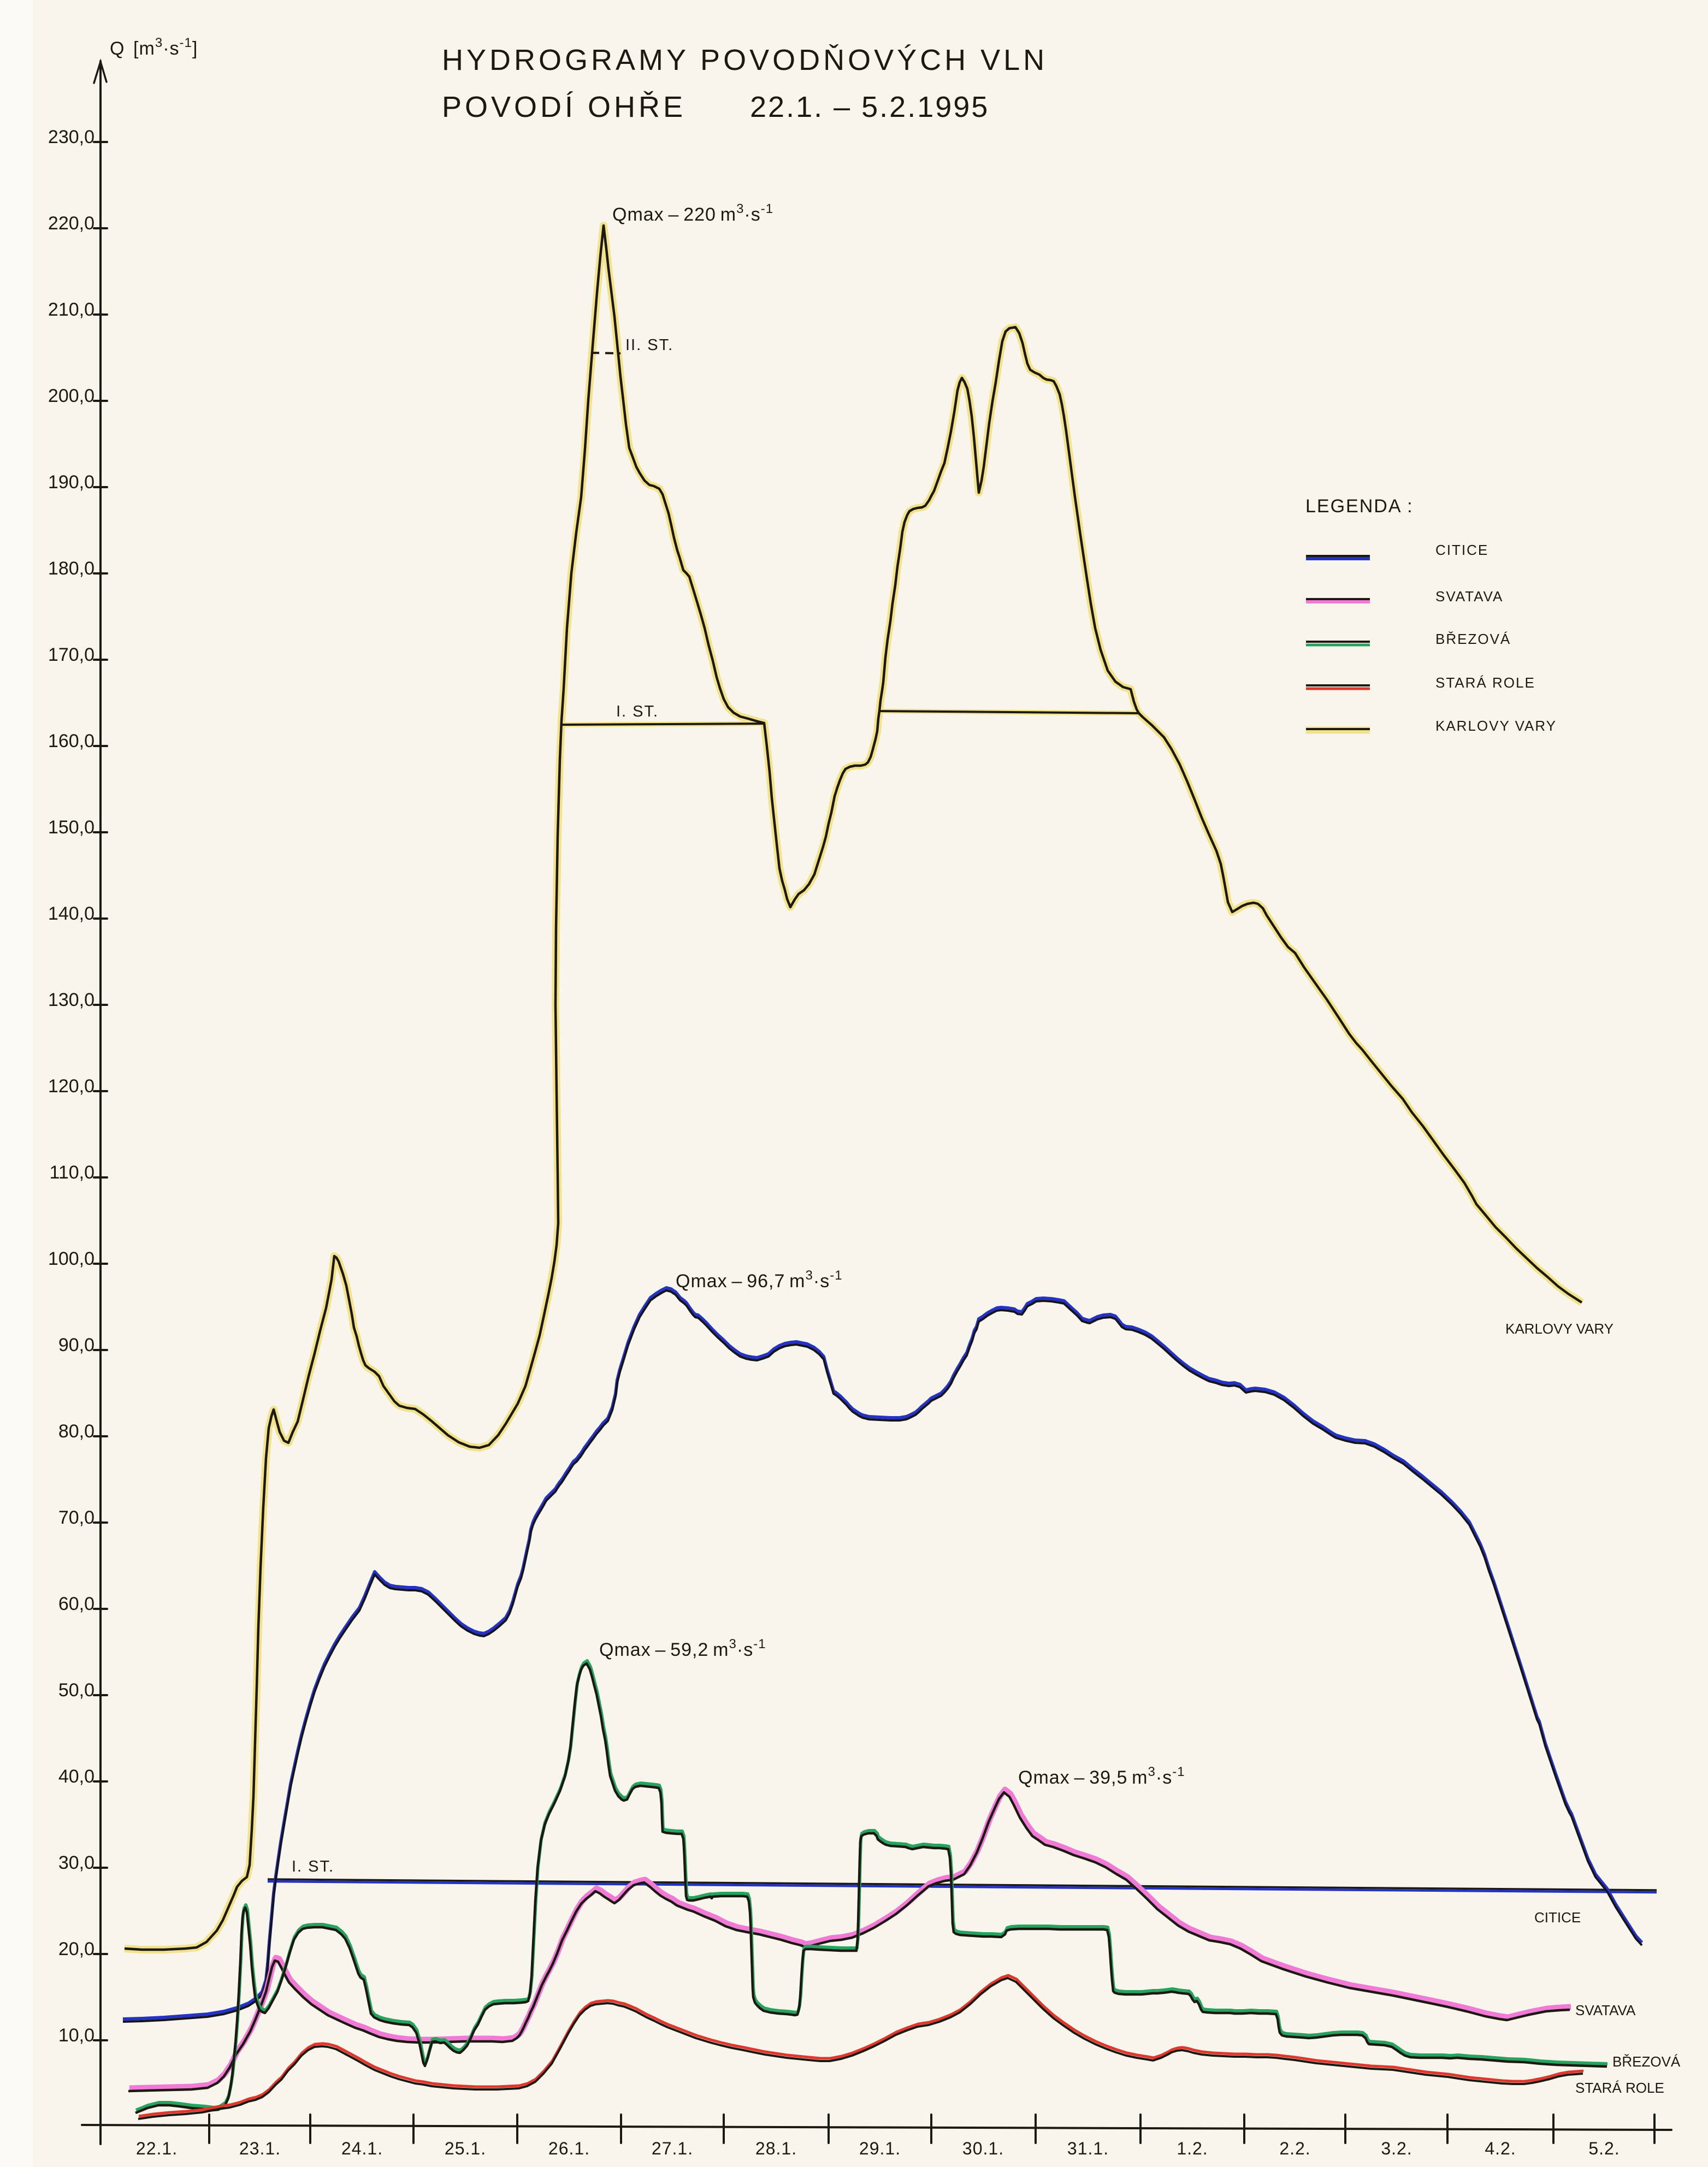  What do you see at coordinates (157, 2148) in the screenshot?
I see `svg-text: 22.1.` at bounding box center [157, 2148].